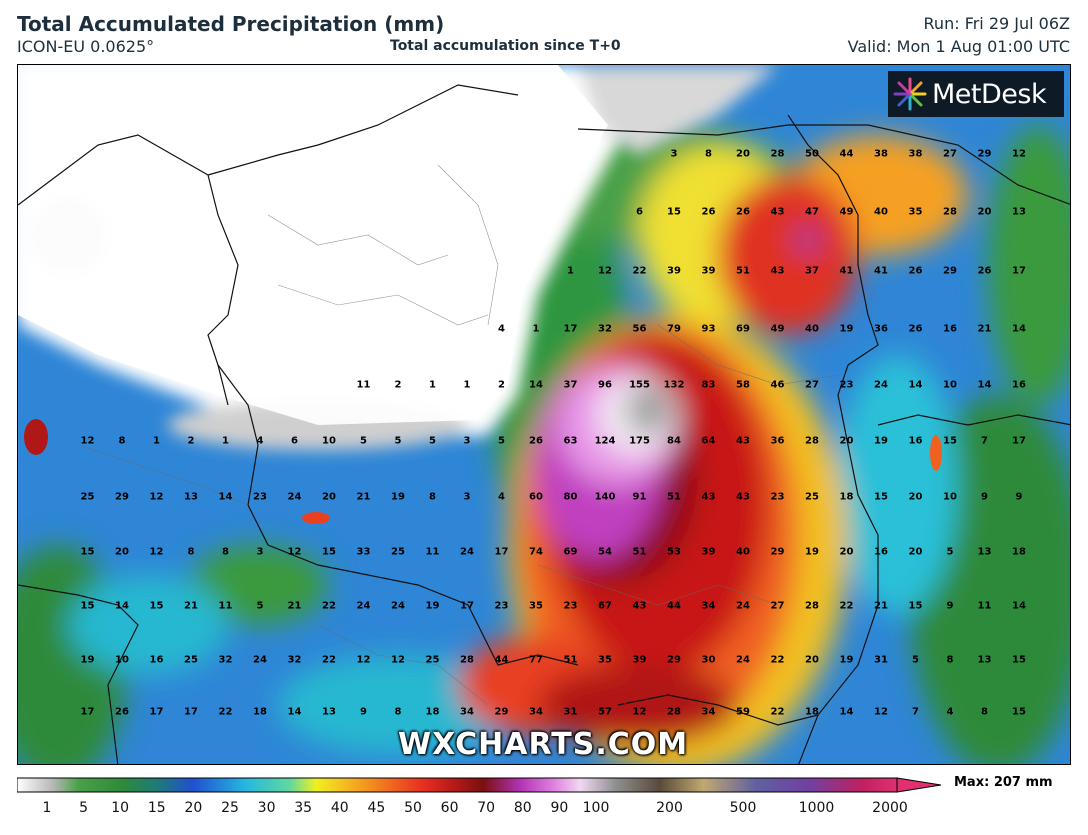 This screenshot has width=1088, height=835. Describe the element at coordinates (958, 46) in the screenshot. I see `valid-time: Valid: Mon 1 Aug 01:00 UTC` at that location.